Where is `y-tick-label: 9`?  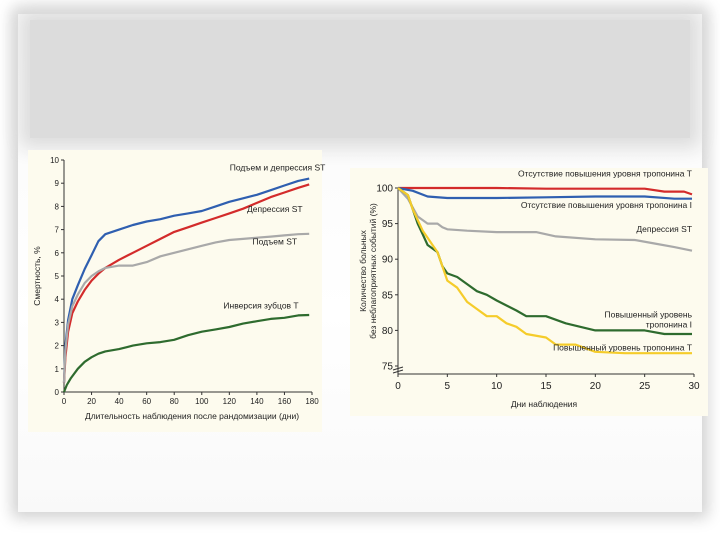 y-tick-label: 9 is located at coordinates (57, 183).